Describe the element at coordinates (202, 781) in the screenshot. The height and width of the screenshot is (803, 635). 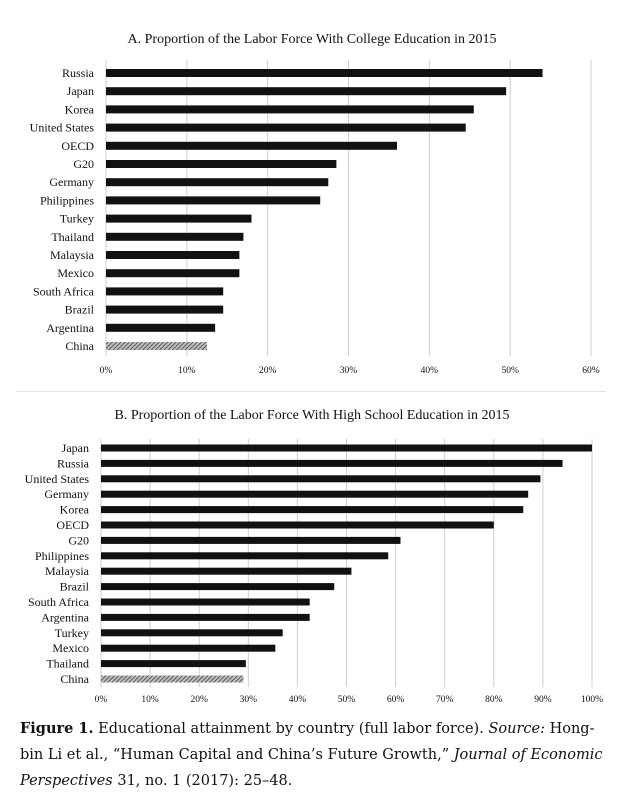
I see `citation-text: 31, no. 1 (2017): 25–48.` at that location.